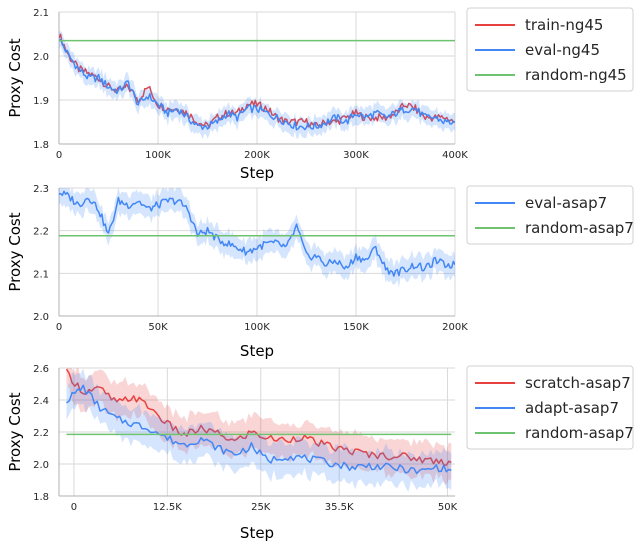  I want to click on legend: scratch-asap7 adapt-asap7 random-asap7, so click(550, 407).